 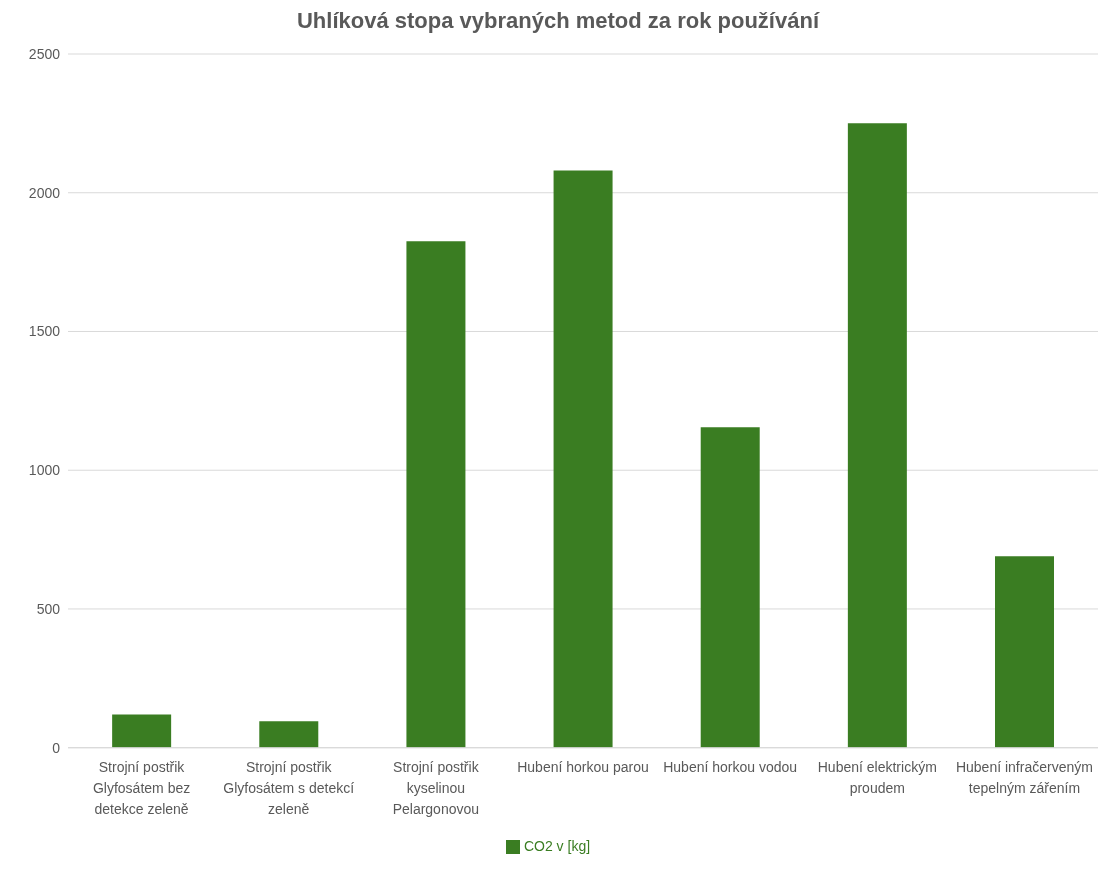 I want to click on x-tick-label: Hubení infračerveným tepelným zářením, so click(x=1024, y=777).